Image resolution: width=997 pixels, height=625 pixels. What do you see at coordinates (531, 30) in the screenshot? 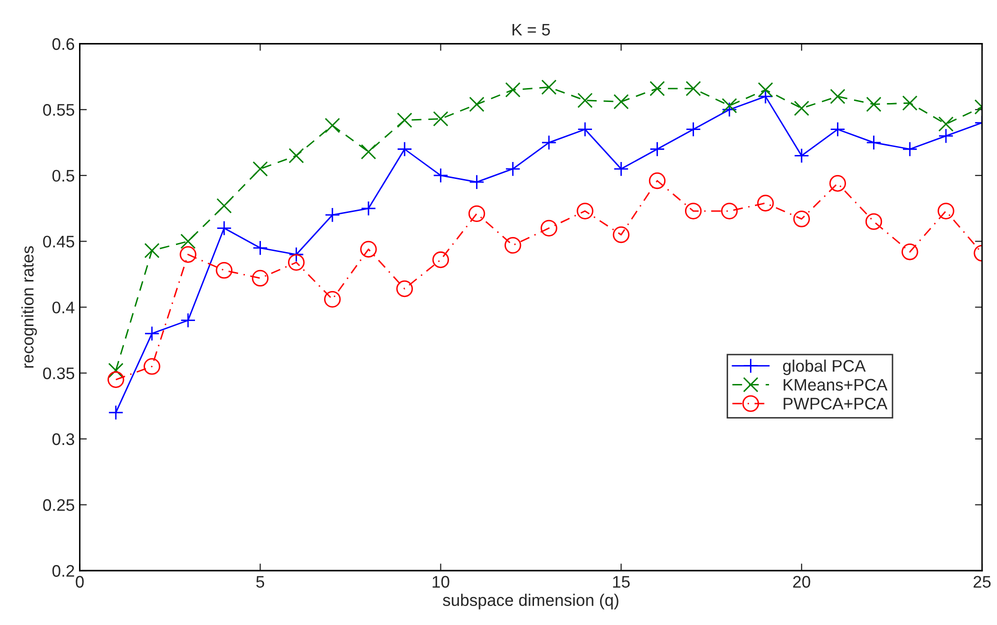
I see `chart-title: K = 5` at bounding box center [531, 30].